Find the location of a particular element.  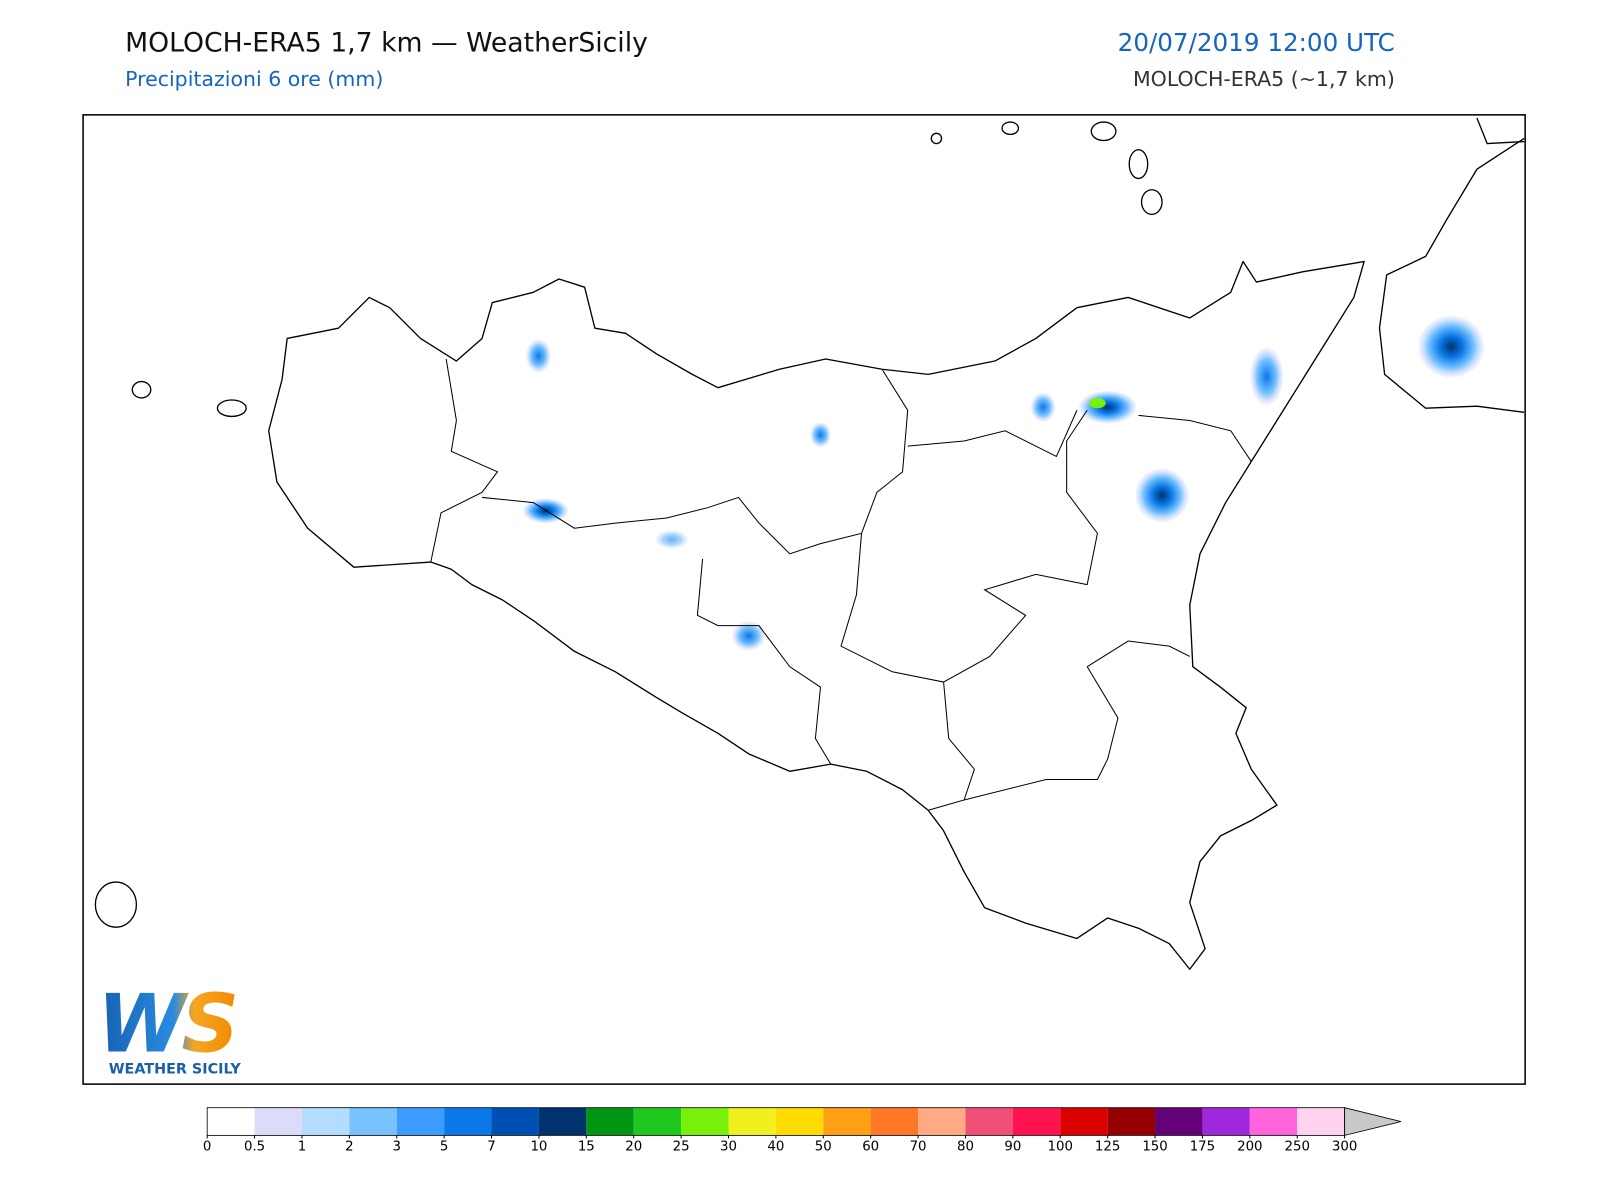

colorbar-tick-label: 100 is located at coordinates (1060, 1147).